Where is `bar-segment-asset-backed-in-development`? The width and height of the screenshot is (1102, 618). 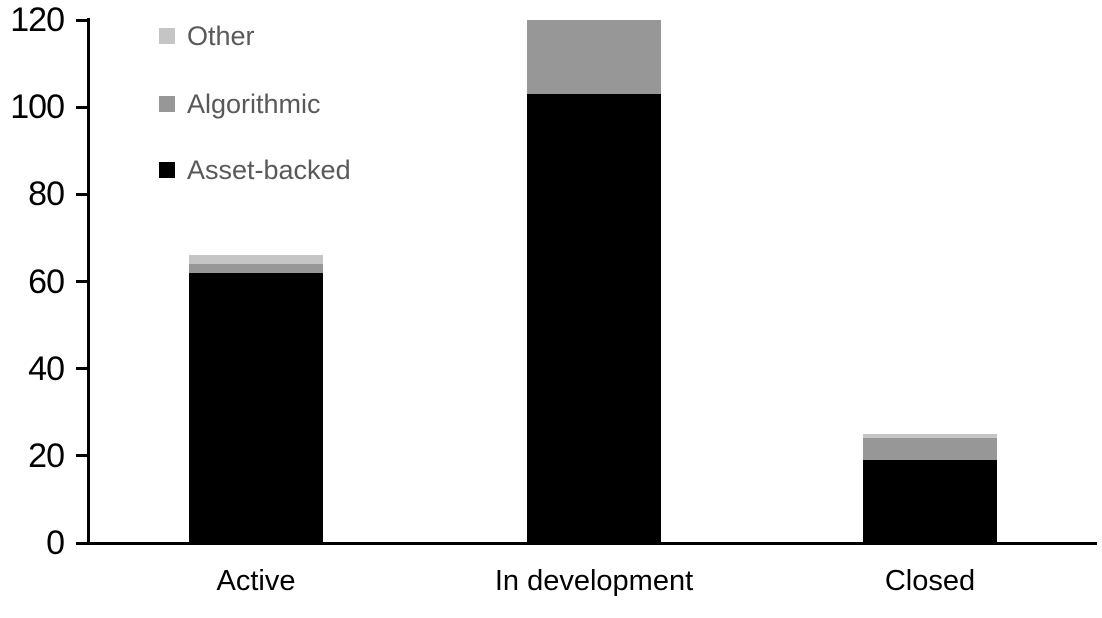
bar-segment-asset-backed-in-development is located at coordinates (594, 318).